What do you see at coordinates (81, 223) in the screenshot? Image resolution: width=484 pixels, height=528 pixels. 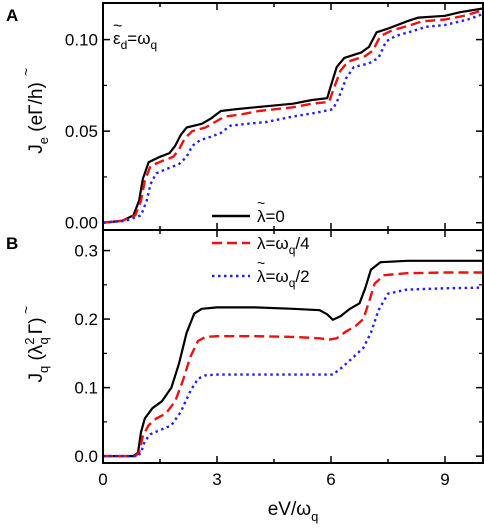 I see `y-tick-label-a-0: 0.00` at bounding box center [81, 223].